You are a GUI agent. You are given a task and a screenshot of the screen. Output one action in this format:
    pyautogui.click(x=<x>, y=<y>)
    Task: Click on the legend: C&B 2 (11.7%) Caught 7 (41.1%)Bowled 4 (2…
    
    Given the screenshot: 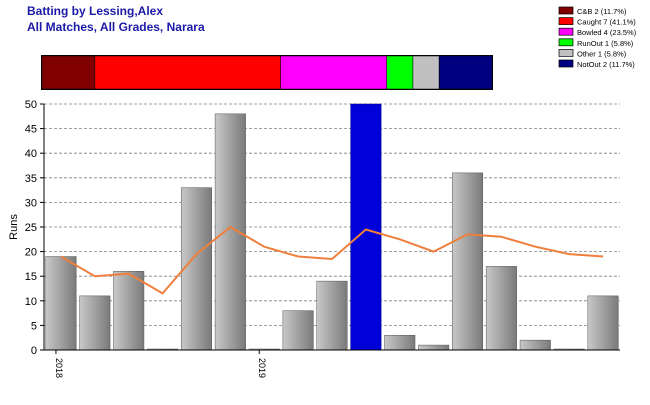 What is the action you would take?
    pyautogui.click(x=597, y=37)
    